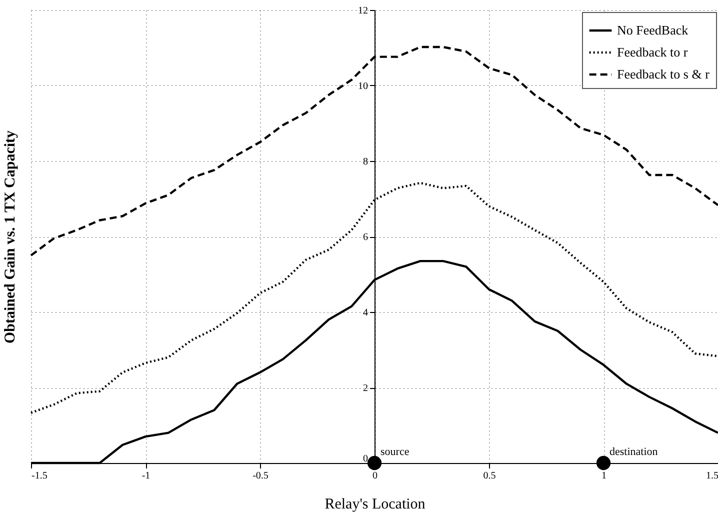 The width and height of the screenshot is (718, 520). I want to click on y-tick-label: 10, so click(363, 86).